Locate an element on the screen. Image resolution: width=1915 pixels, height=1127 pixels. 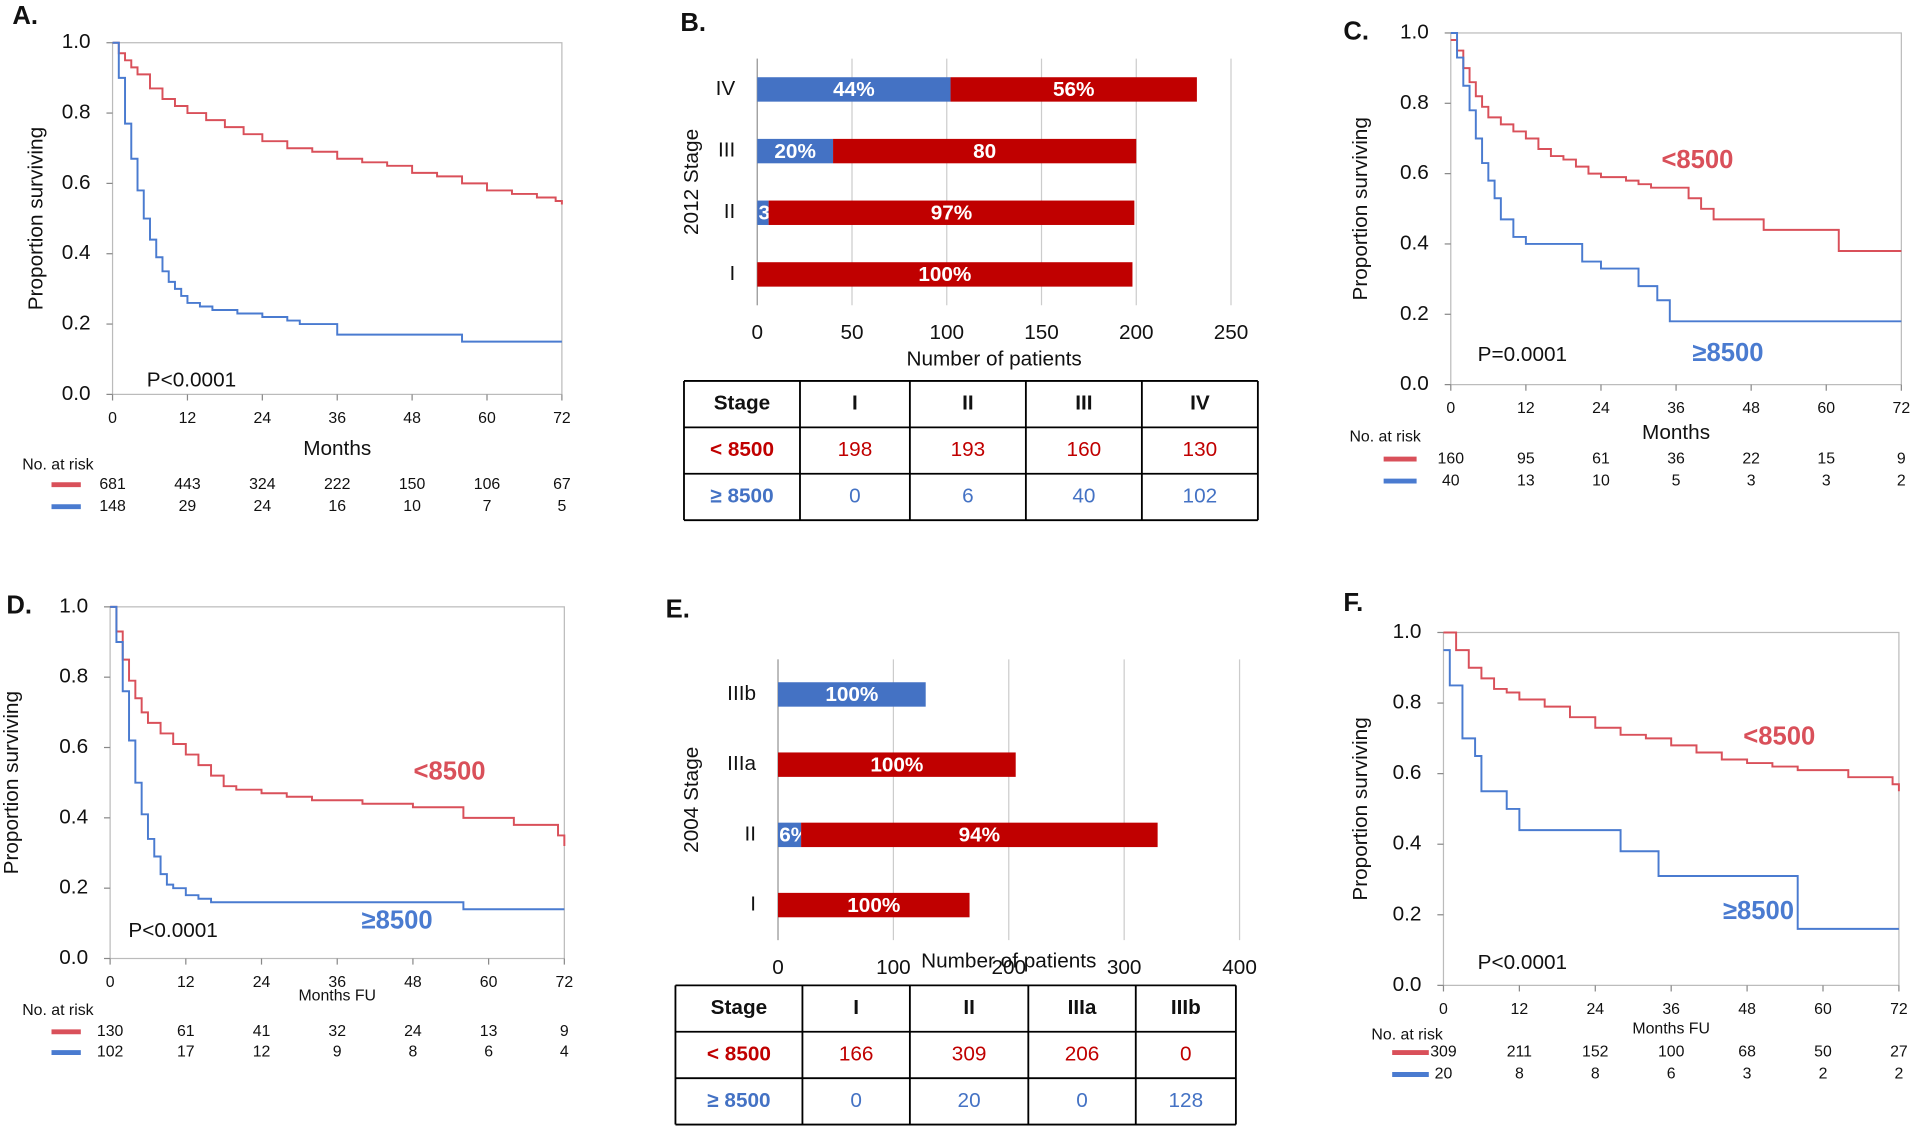
risk-count: 106 is located at coordinates (487, 484).